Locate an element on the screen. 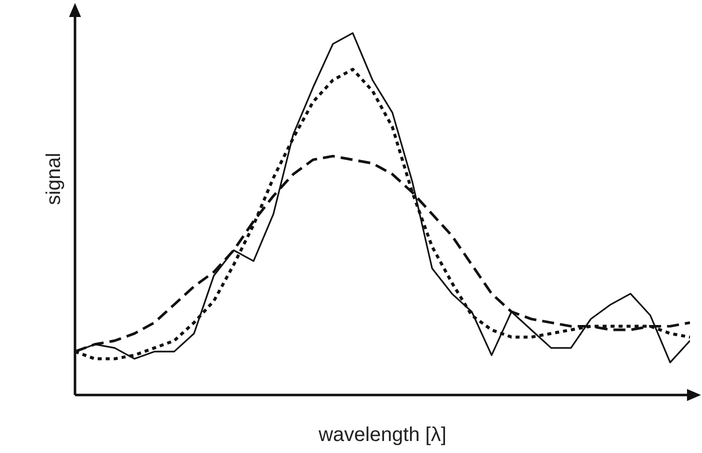  y-axis-title: signal is located at coordinates (54, 178).